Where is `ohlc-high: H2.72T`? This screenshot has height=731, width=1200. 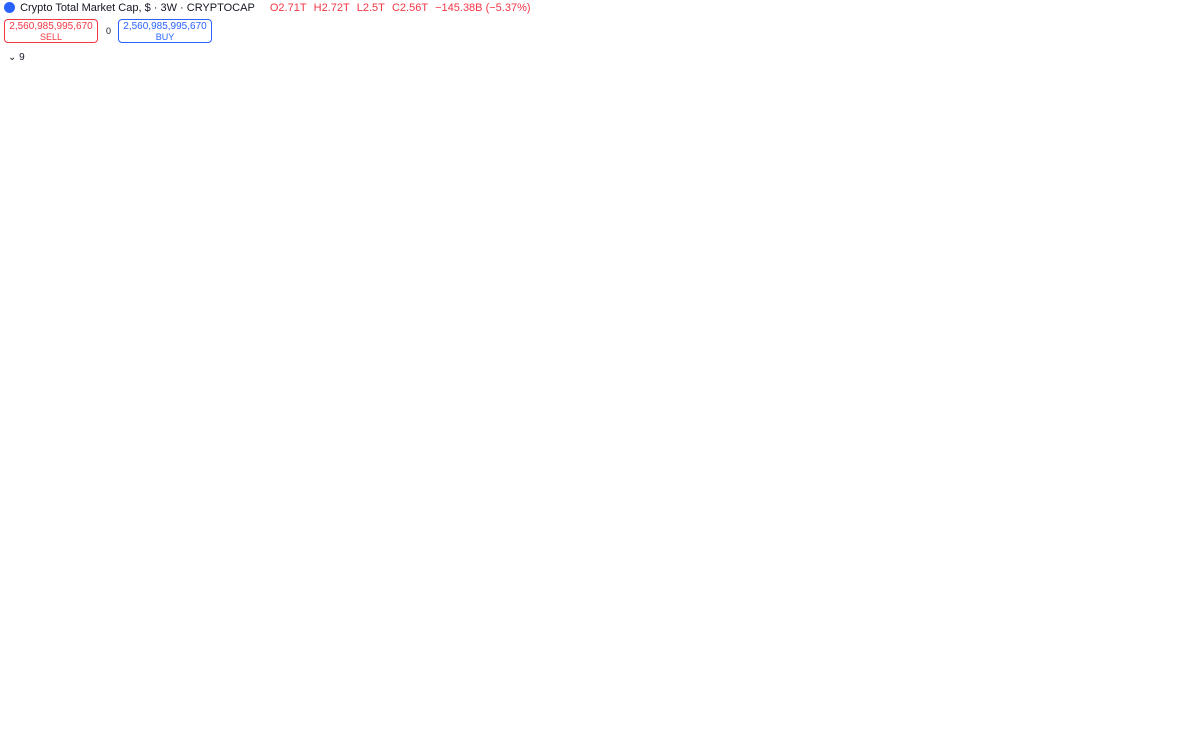
ohlc-high: H2.72T is located at coordinates (331, 8).